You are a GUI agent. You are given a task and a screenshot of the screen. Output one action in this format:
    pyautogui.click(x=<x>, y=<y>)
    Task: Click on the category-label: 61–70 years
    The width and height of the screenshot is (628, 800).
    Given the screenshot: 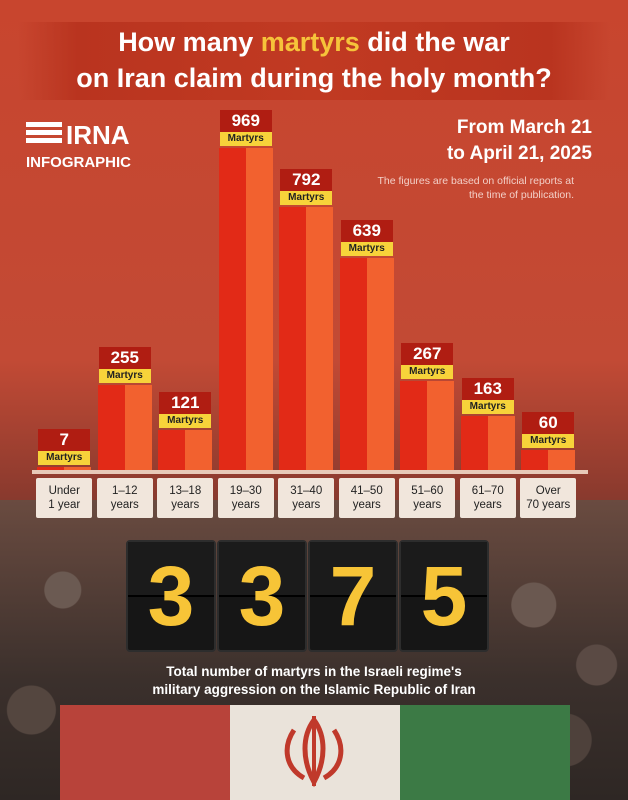 What is the action you would take?
    pyautogui.click(x=487, y=498)
    